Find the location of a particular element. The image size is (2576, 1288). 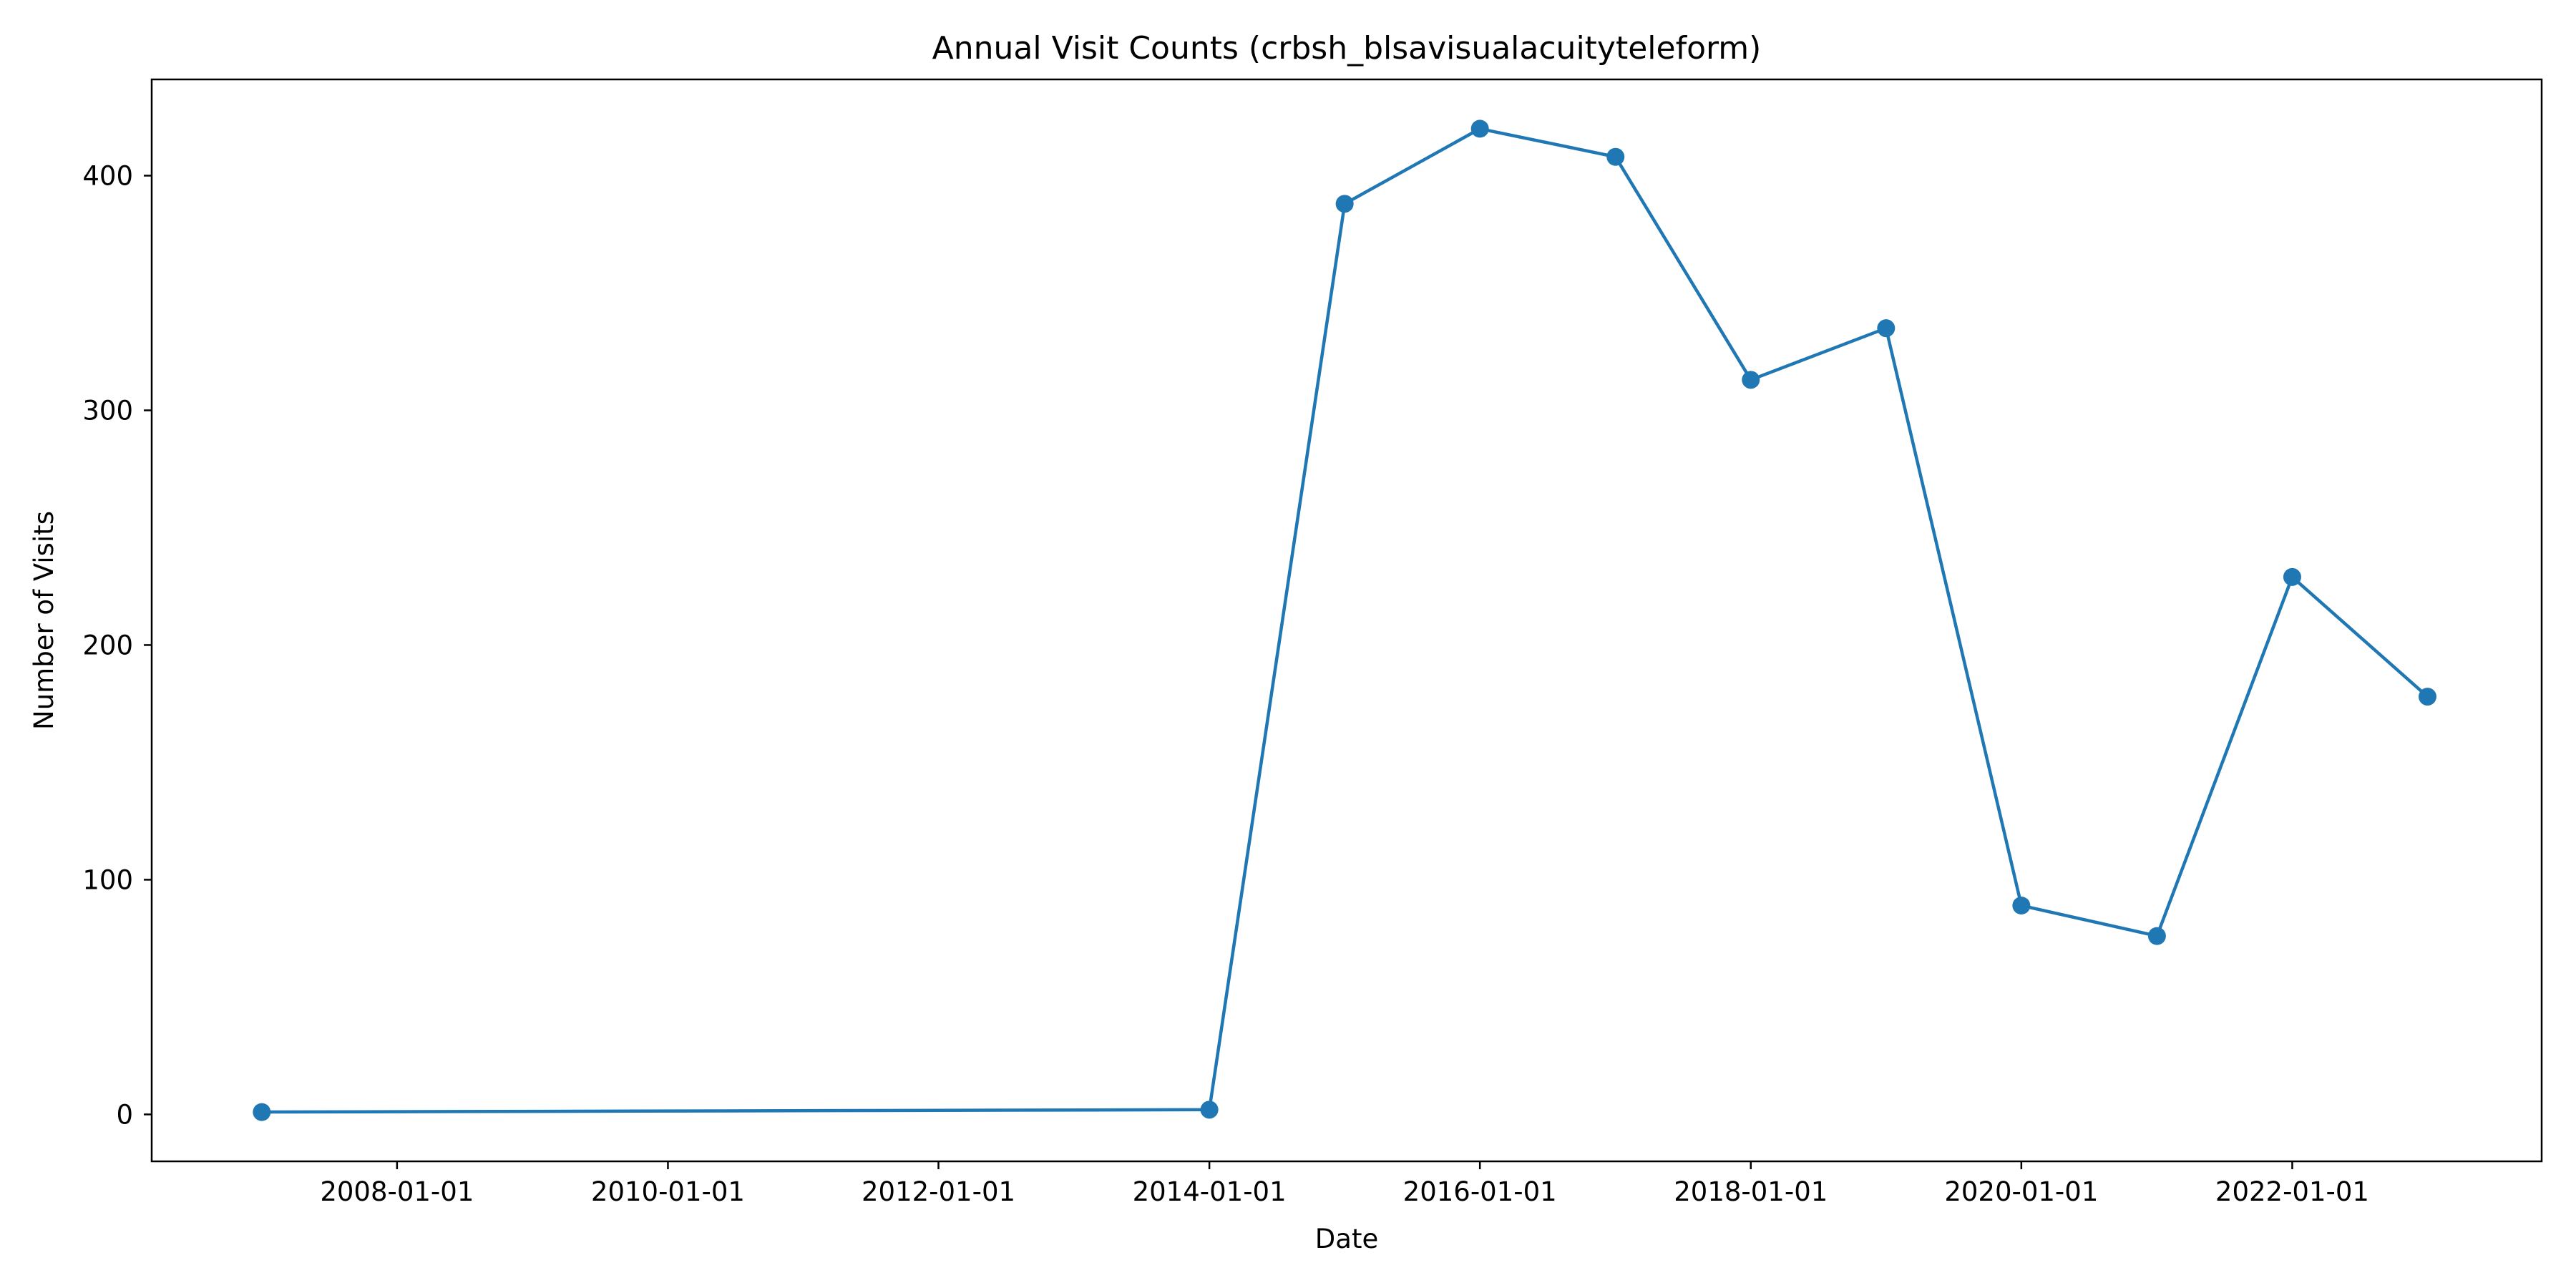

y-tick-label: 0 is located at coordinates (124, 1114).